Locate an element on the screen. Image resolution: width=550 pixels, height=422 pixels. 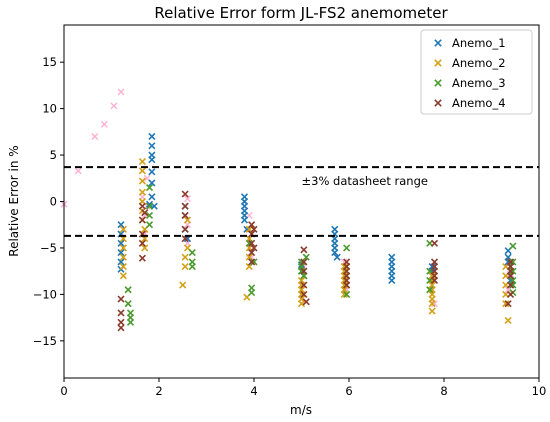
x-axis-label: m/s is located at coordinates (301, 410).